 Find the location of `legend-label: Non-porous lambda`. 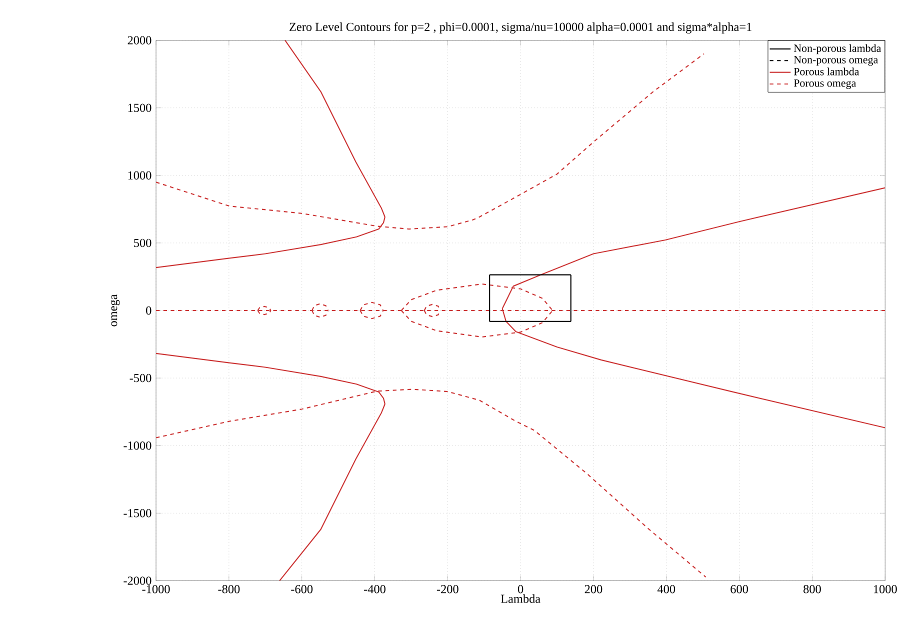

legend-label: Non-porous lambda is located at coordinates (838, 49).